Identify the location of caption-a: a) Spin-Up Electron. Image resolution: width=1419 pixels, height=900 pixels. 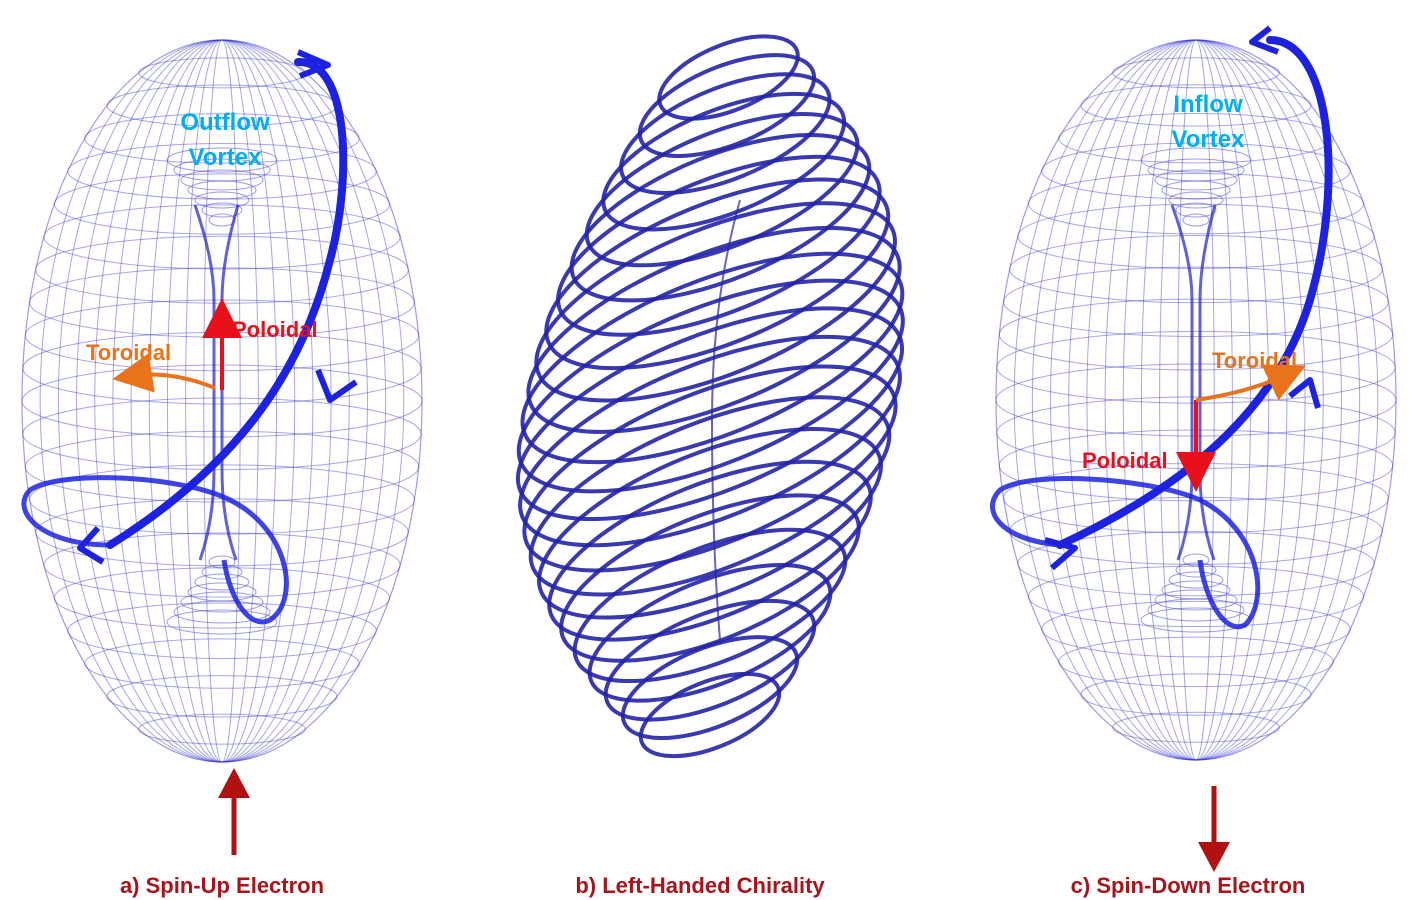
(222, 885).